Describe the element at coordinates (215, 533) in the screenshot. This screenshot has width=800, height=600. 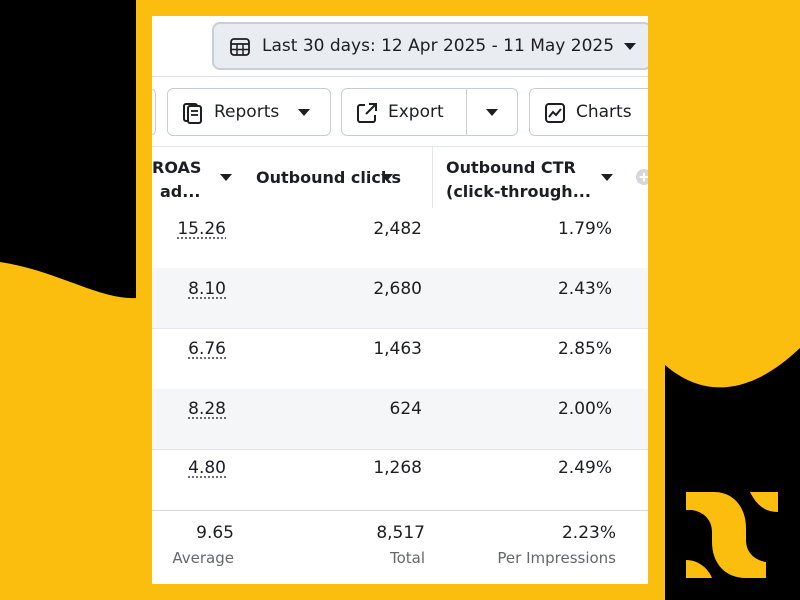
I see `roas-average: 9.65` at that location.